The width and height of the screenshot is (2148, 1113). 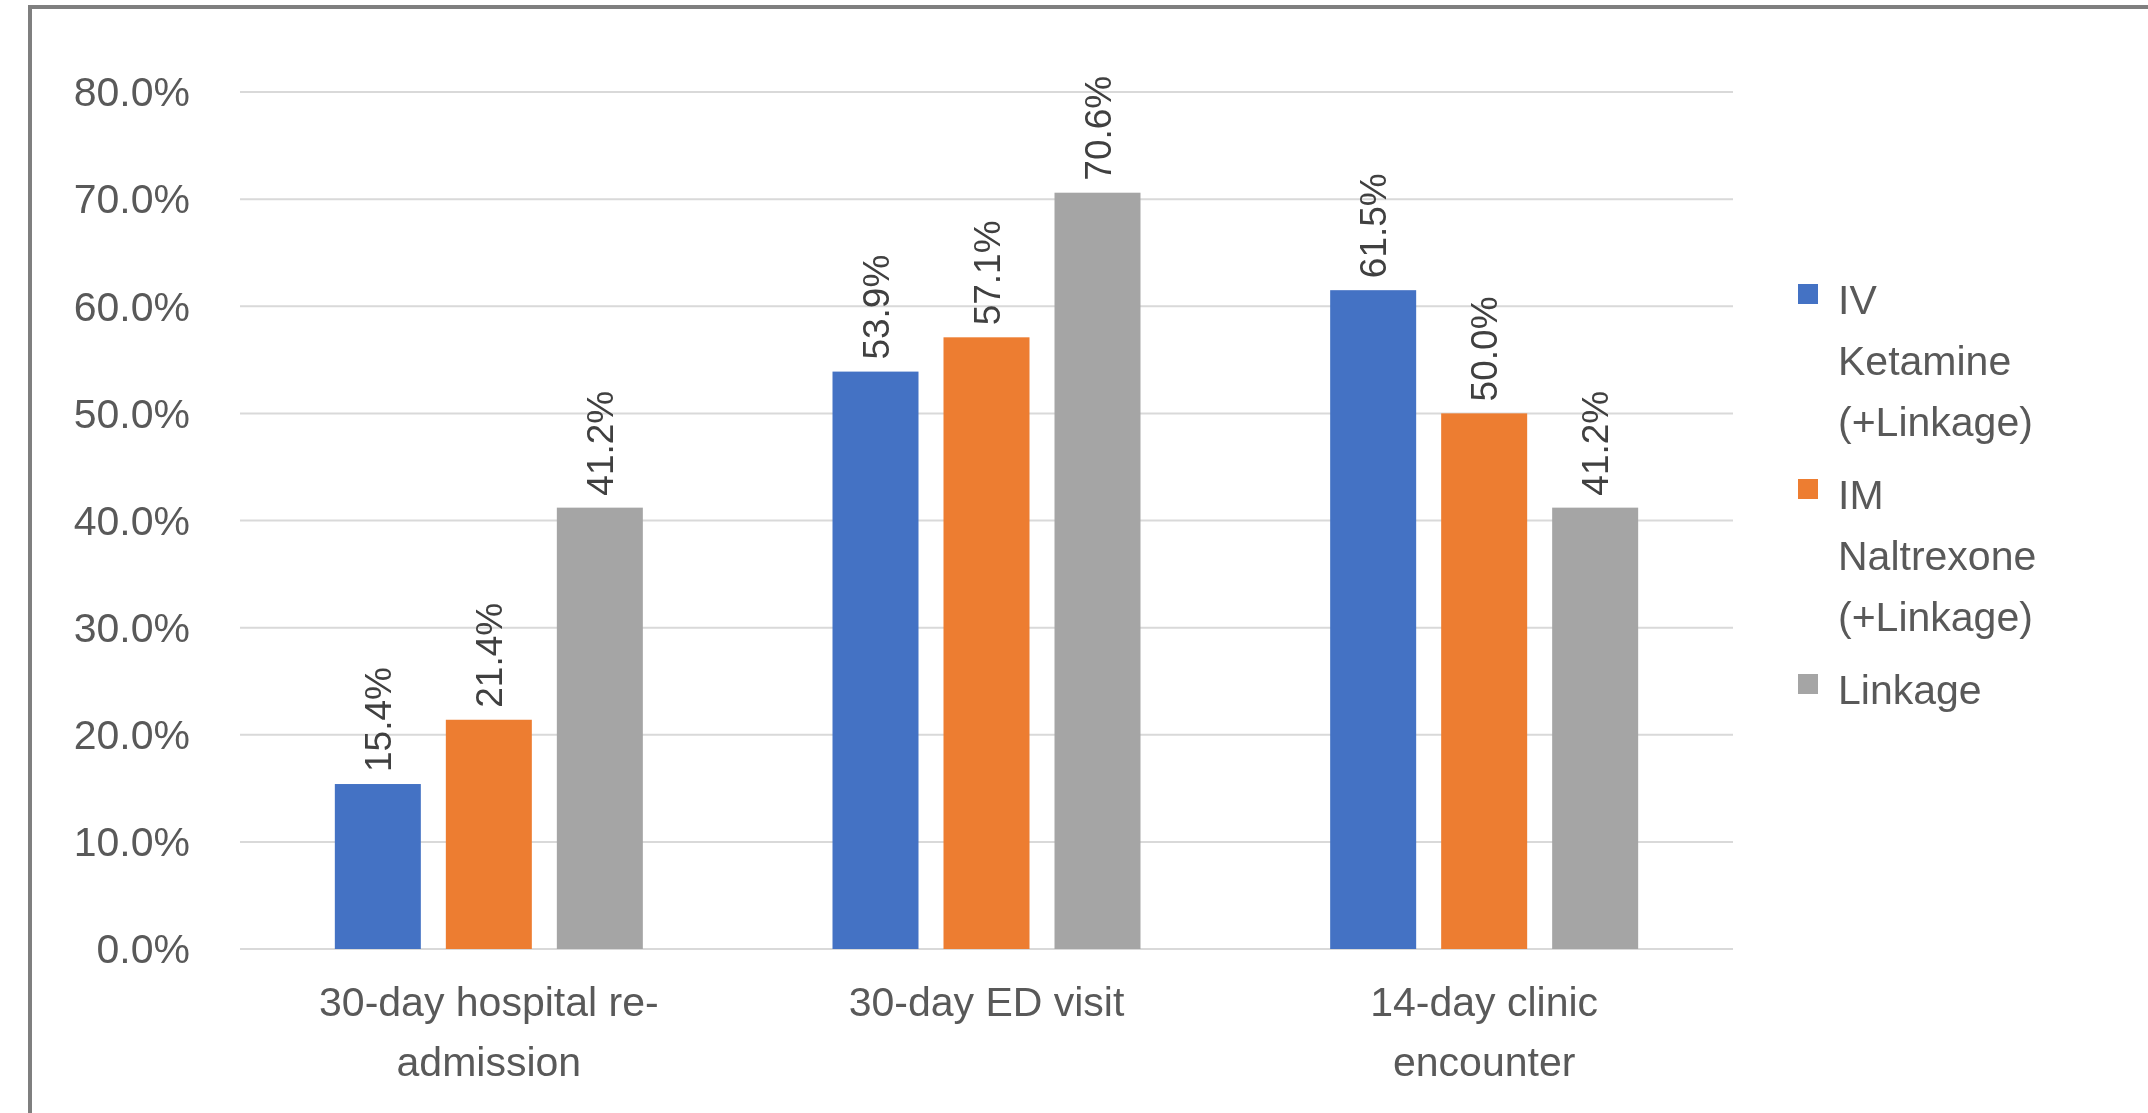 What do you see at coordinates (131, 520) in the screenshot?
I see `y-tick-label: 40.0%` at bounding box center [131, 520].